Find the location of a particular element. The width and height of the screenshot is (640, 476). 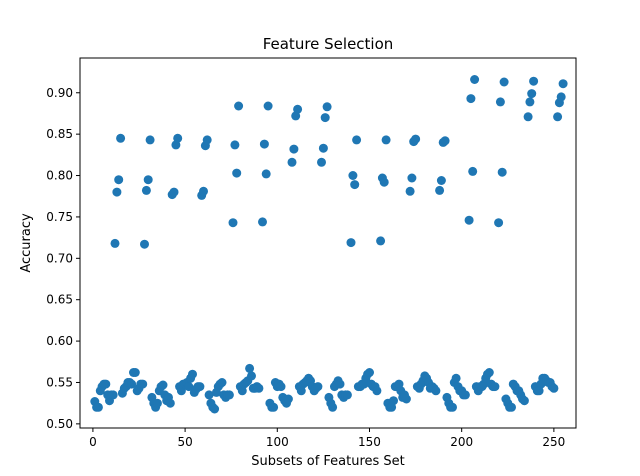

y-tick-label: 0.85 is located at coordinates (59, 134).